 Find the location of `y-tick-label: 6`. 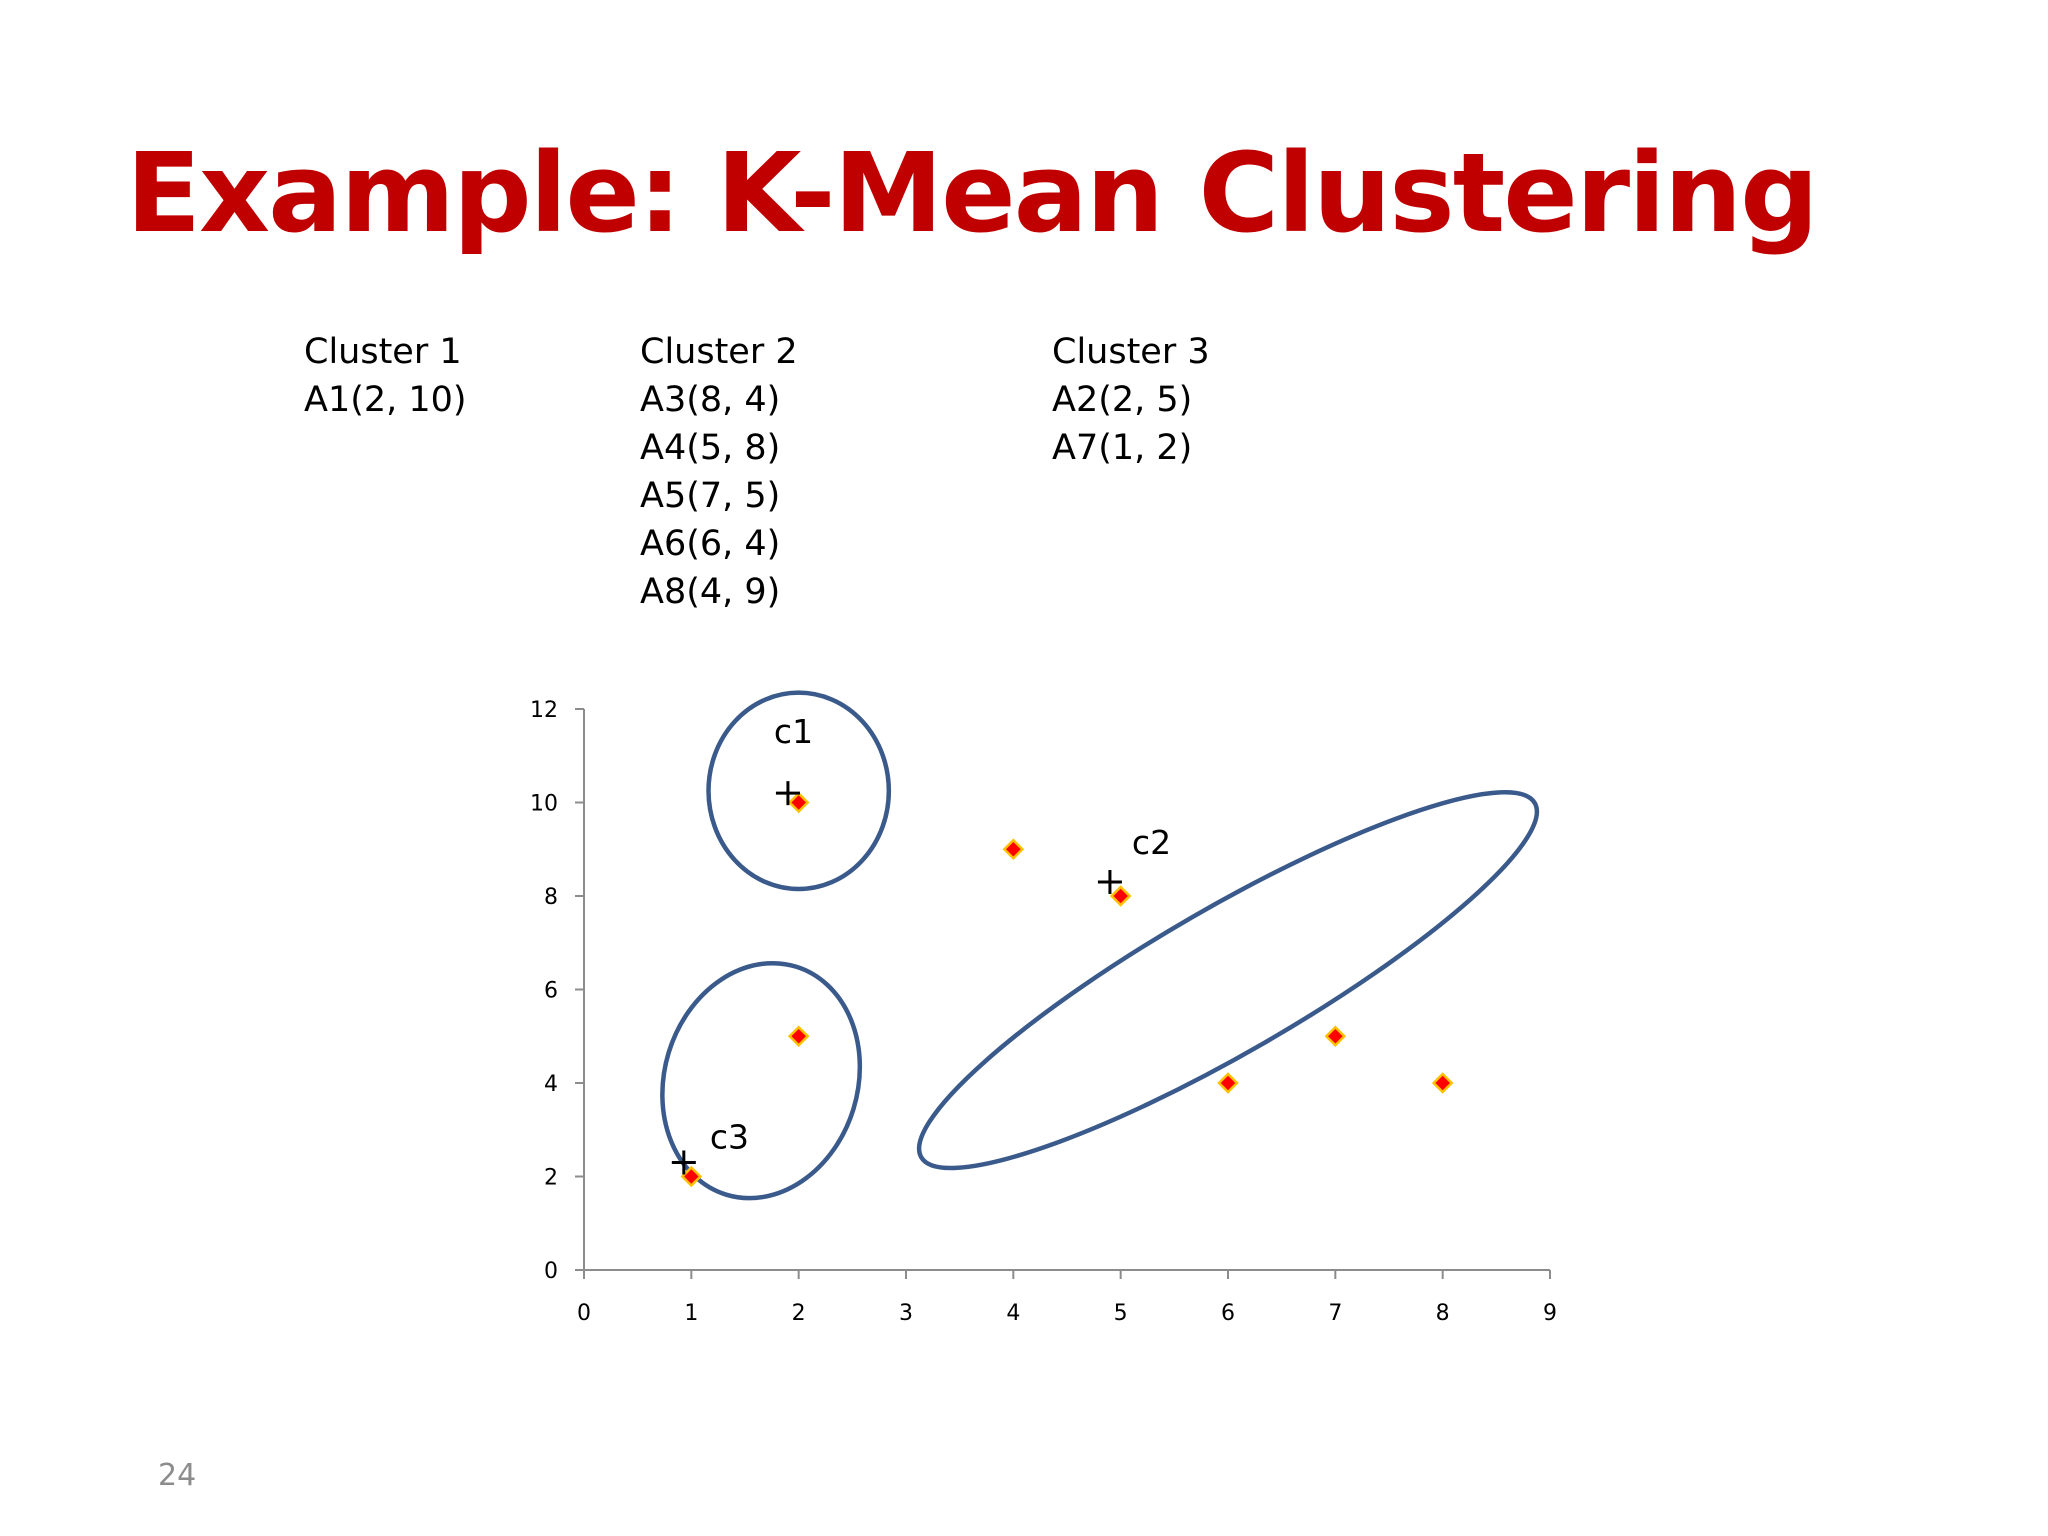

y-tick-label: 6 is located at coordinates (551, 991).